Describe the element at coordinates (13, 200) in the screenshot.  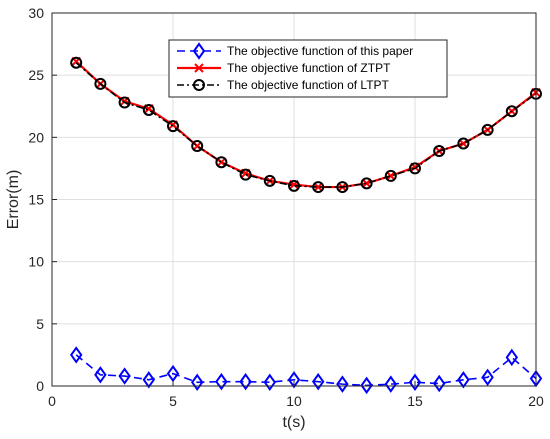
I see `y-axis-title: Error(m)` at that location.